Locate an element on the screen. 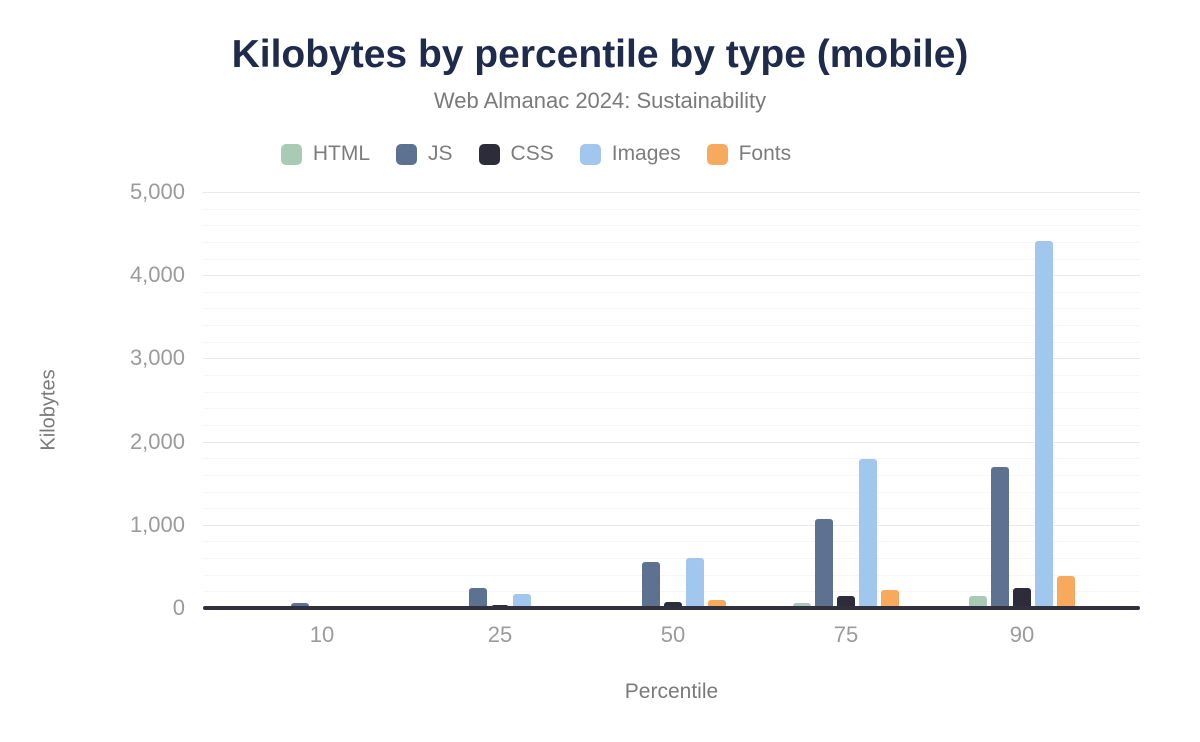 The height and width of the screenshot is (742, 1200). legend-item-css: CSS is located at coordinates (516, 154).